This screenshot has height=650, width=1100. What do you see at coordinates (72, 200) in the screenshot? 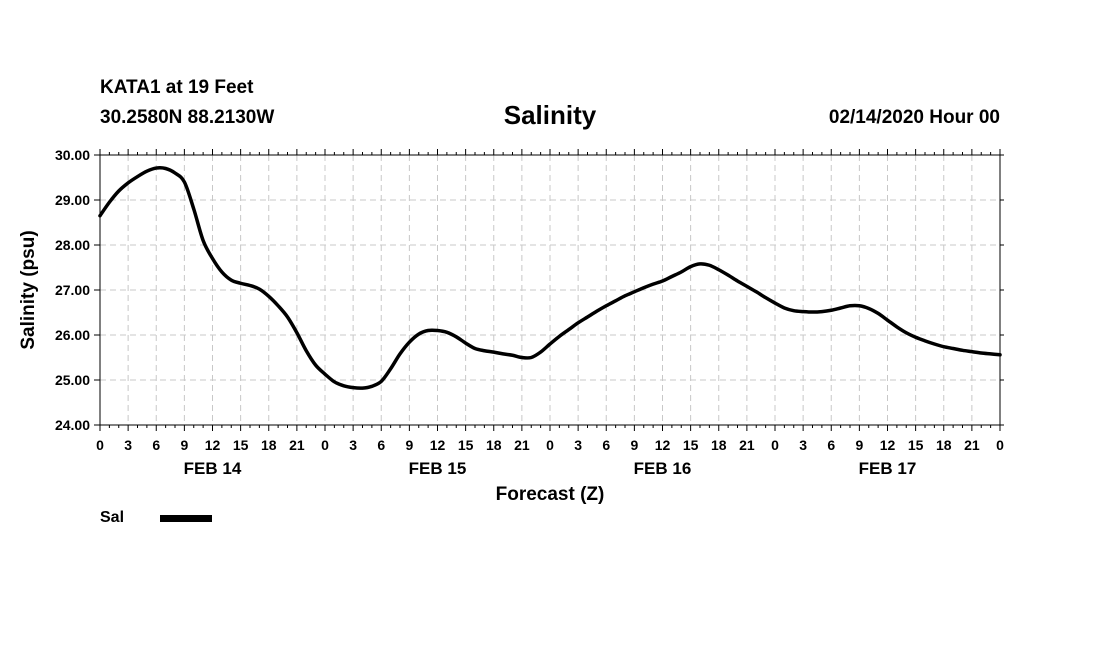
I see `y-tick-label: 29.00` at bounding box center [72, 200].